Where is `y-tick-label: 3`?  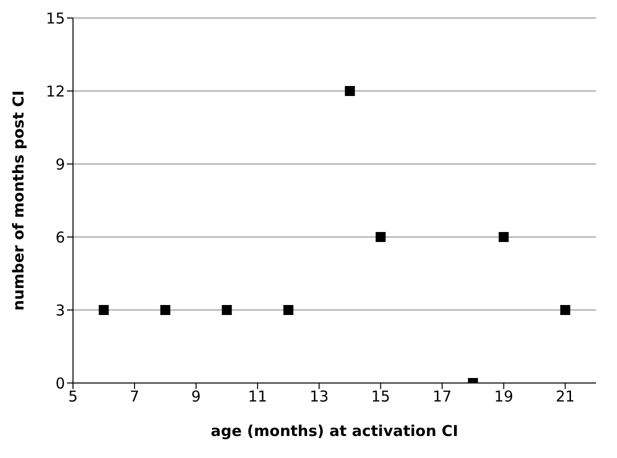
y-tick-label: 3 is located at coordinates (60, 310).